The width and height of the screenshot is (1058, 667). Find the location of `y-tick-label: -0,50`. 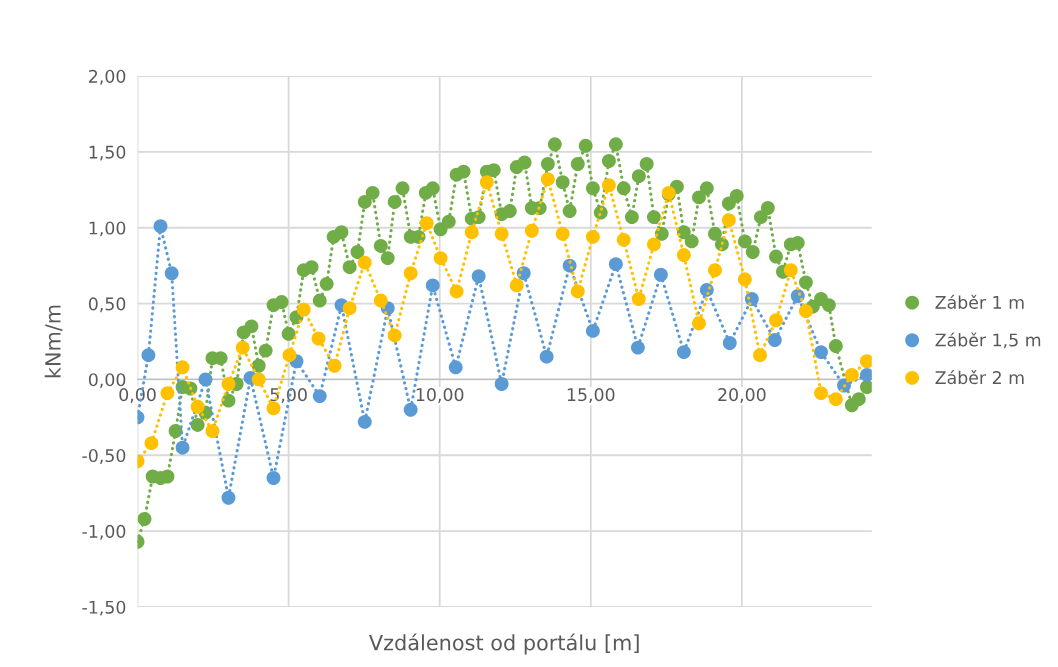

y-tick-label: -0,50 is located at coordinates (104, 456).